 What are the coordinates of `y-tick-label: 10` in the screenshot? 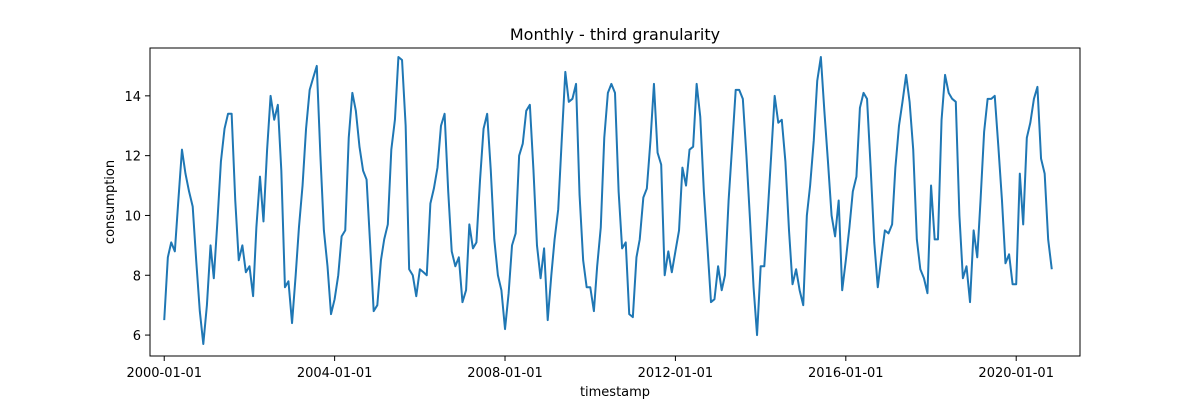 It's located at (132, 216).